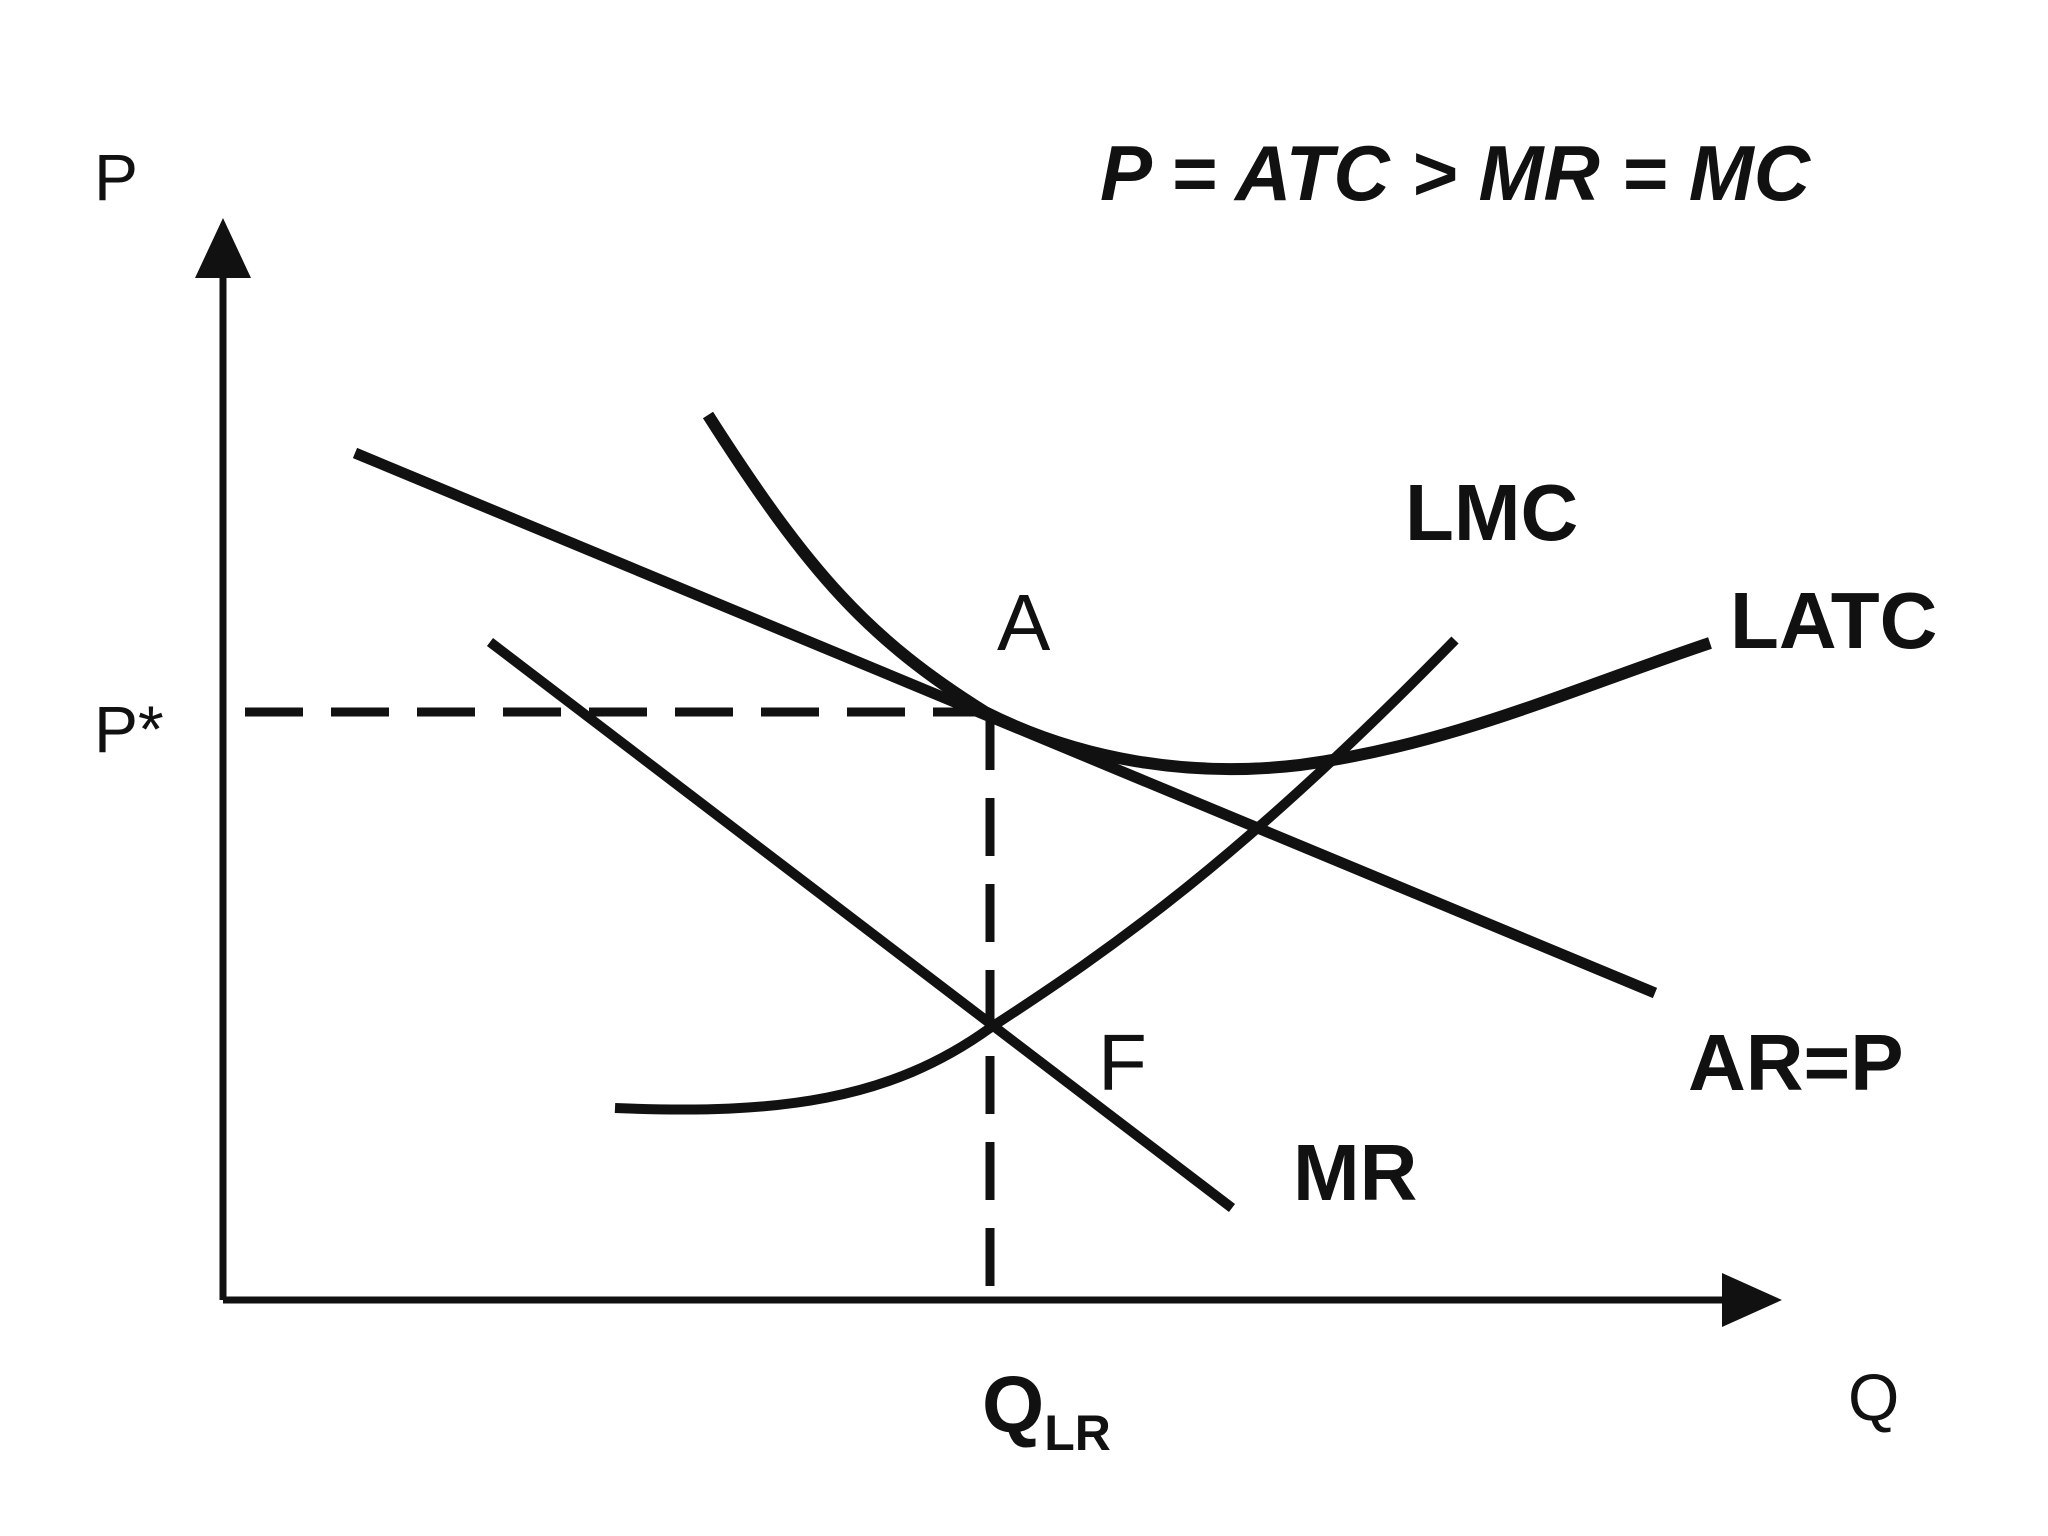 The height and width of the screenshot is (1536, 2048). What do you see at coordinates (1036, 875) in the screenshot?
I see `lmc-curve` at bounding box center [1036, 875].